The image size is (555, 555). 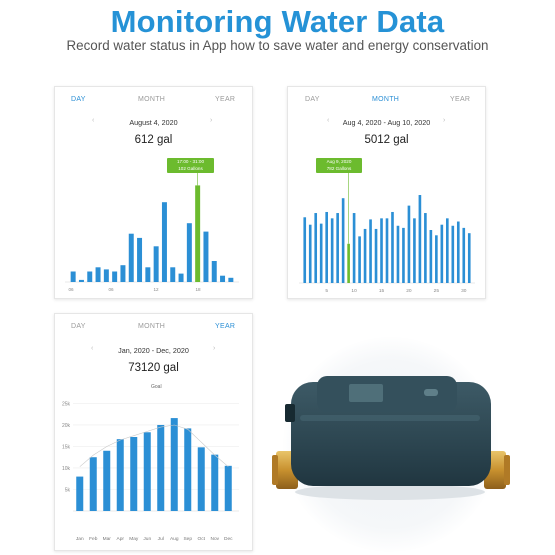 I want to click on goal-curve, so click(x=154, y=445).